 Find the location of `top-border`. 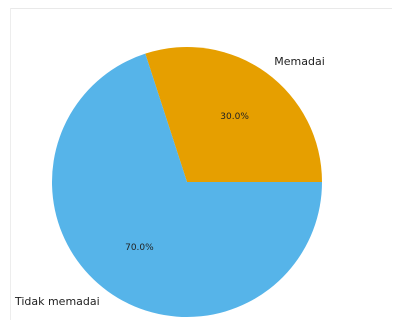

top-border is located at coordinates (201, 8).